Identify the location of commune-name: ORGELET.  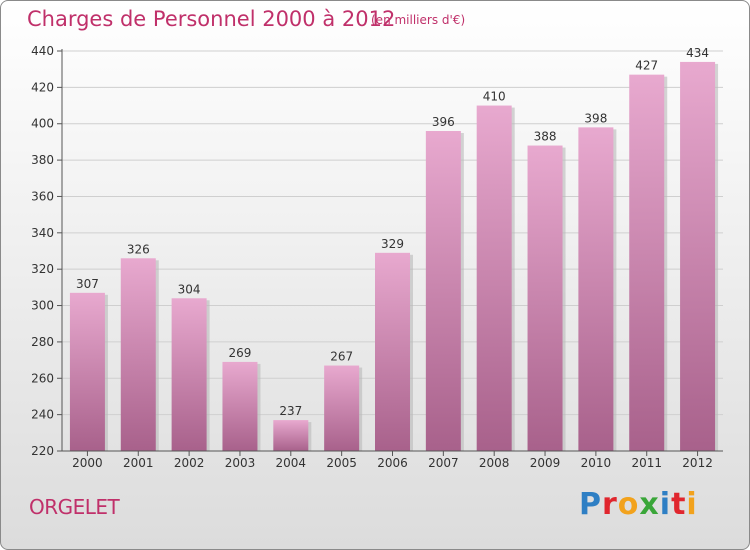
(74, 507).